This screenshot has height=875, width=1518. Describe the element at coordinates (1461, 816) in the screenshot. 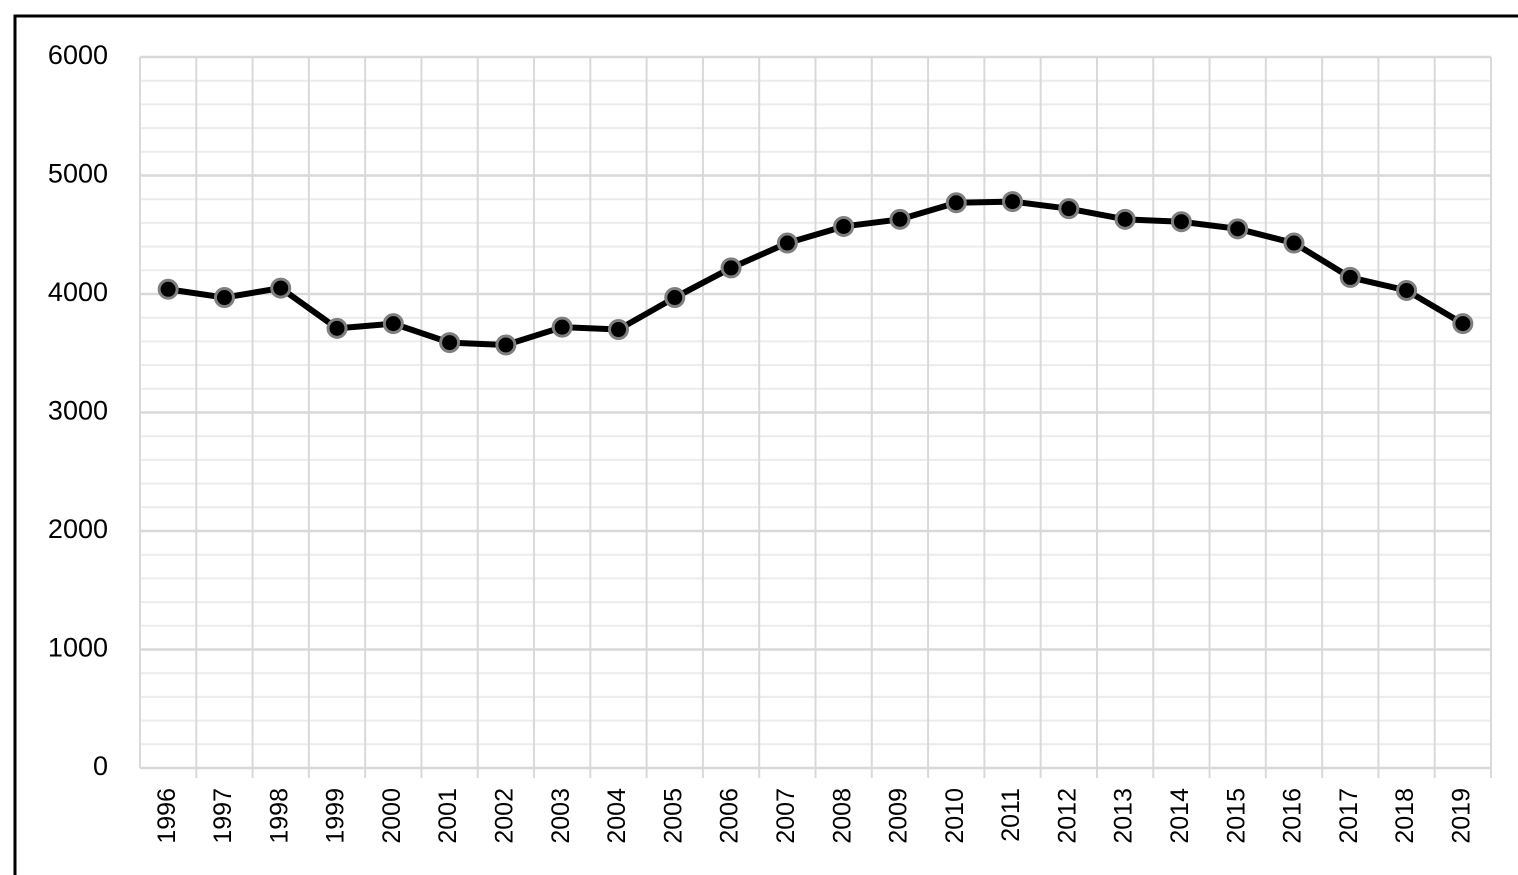

I see `x-tick-label: 2019` at that location.